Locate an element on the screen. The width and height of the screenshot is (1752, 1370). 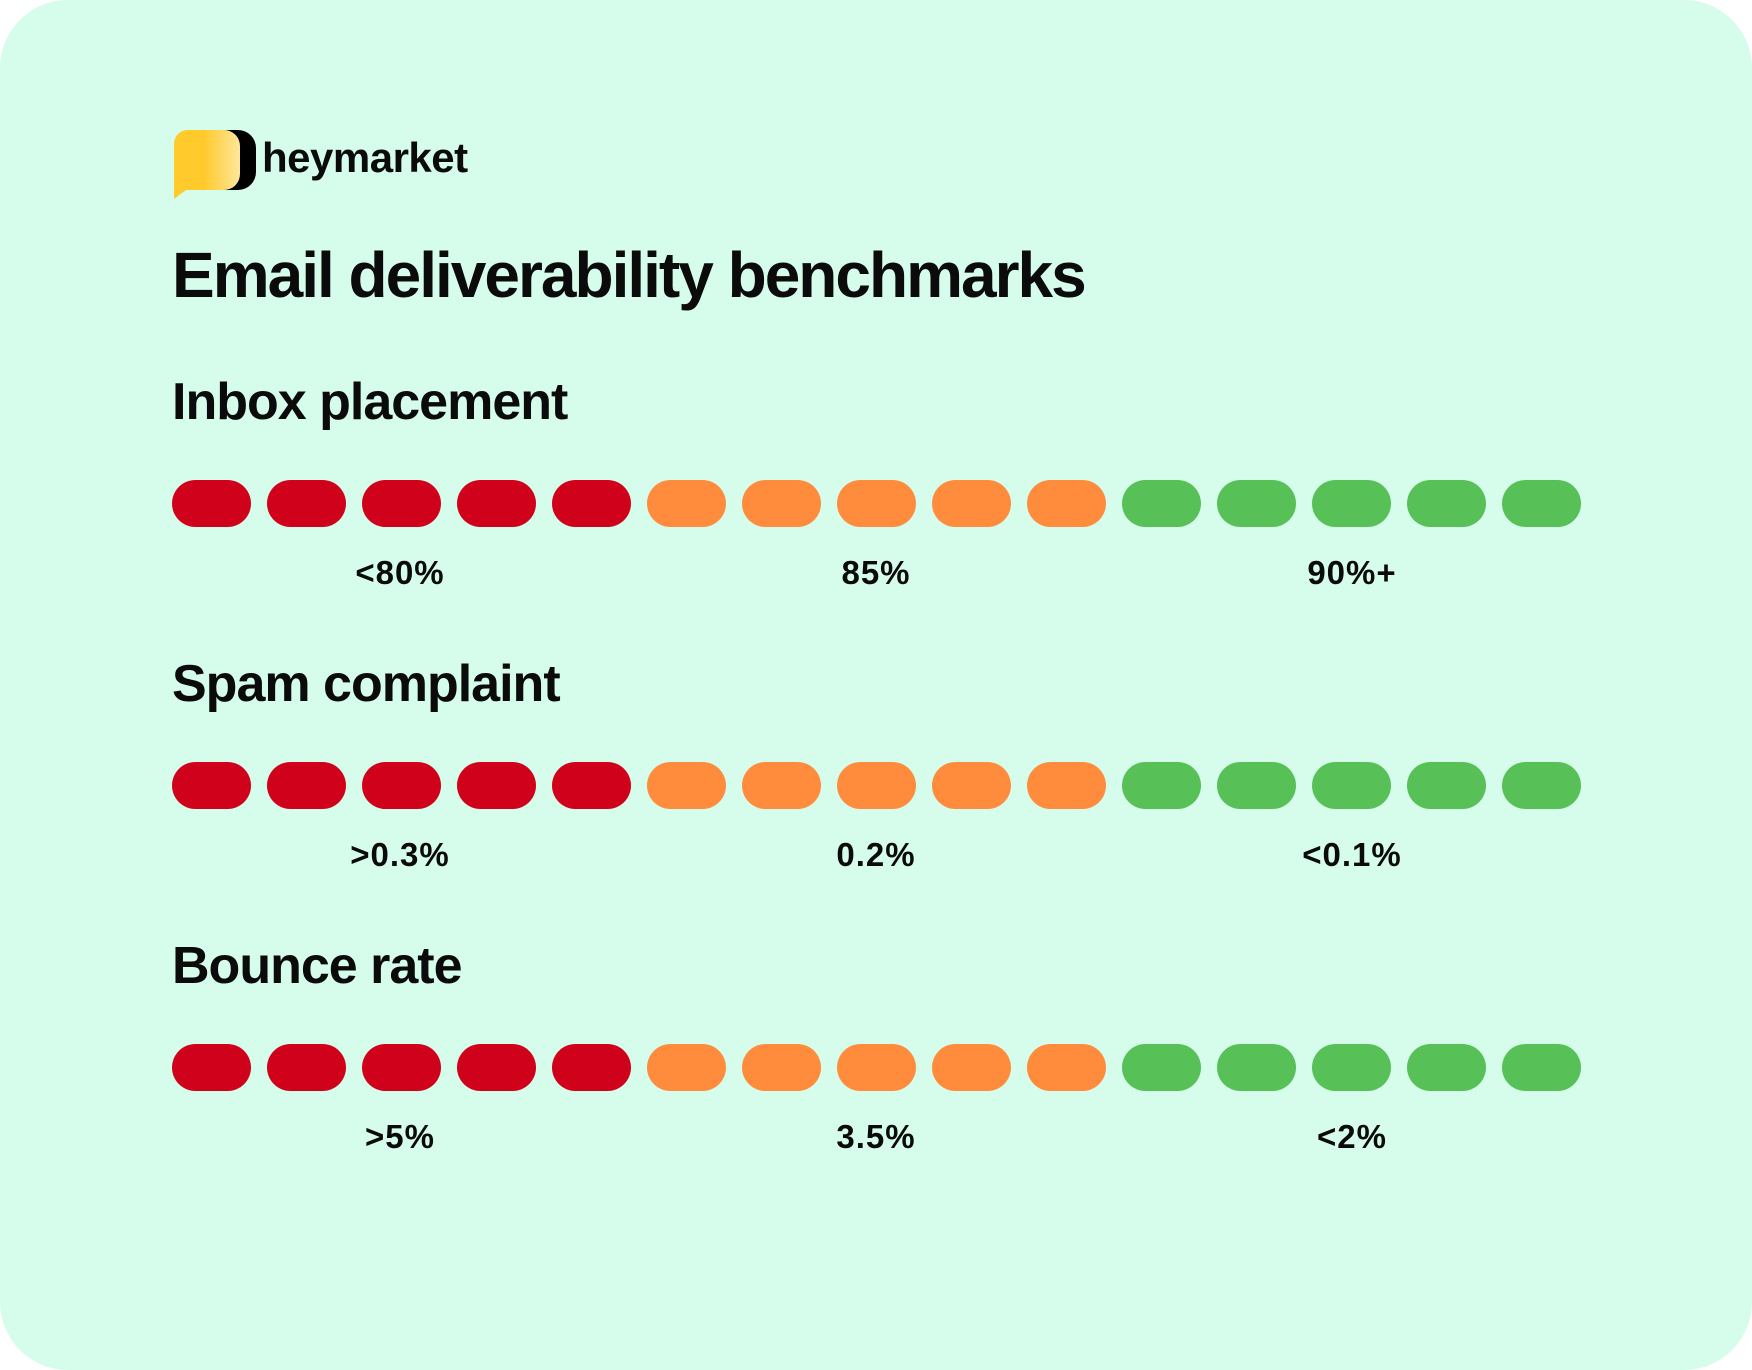
section-heading: Spam complaint is located at coordinates (366, 684).